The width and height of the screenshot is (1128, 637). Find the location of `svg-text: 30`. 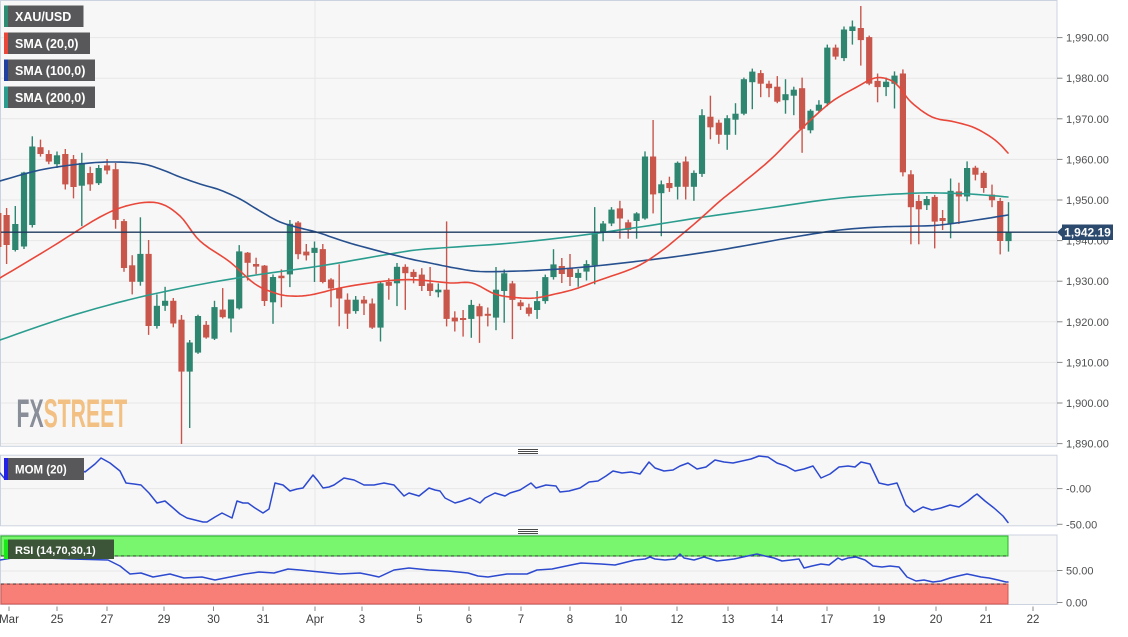

svg-text: 30 is located at coordinates (213, 620).